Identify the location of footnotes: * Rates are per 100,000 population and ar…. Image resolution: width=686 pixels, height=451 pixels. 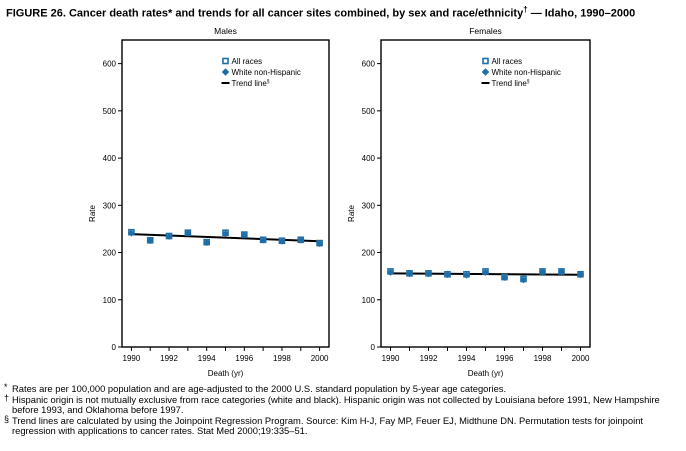
(344, 409).